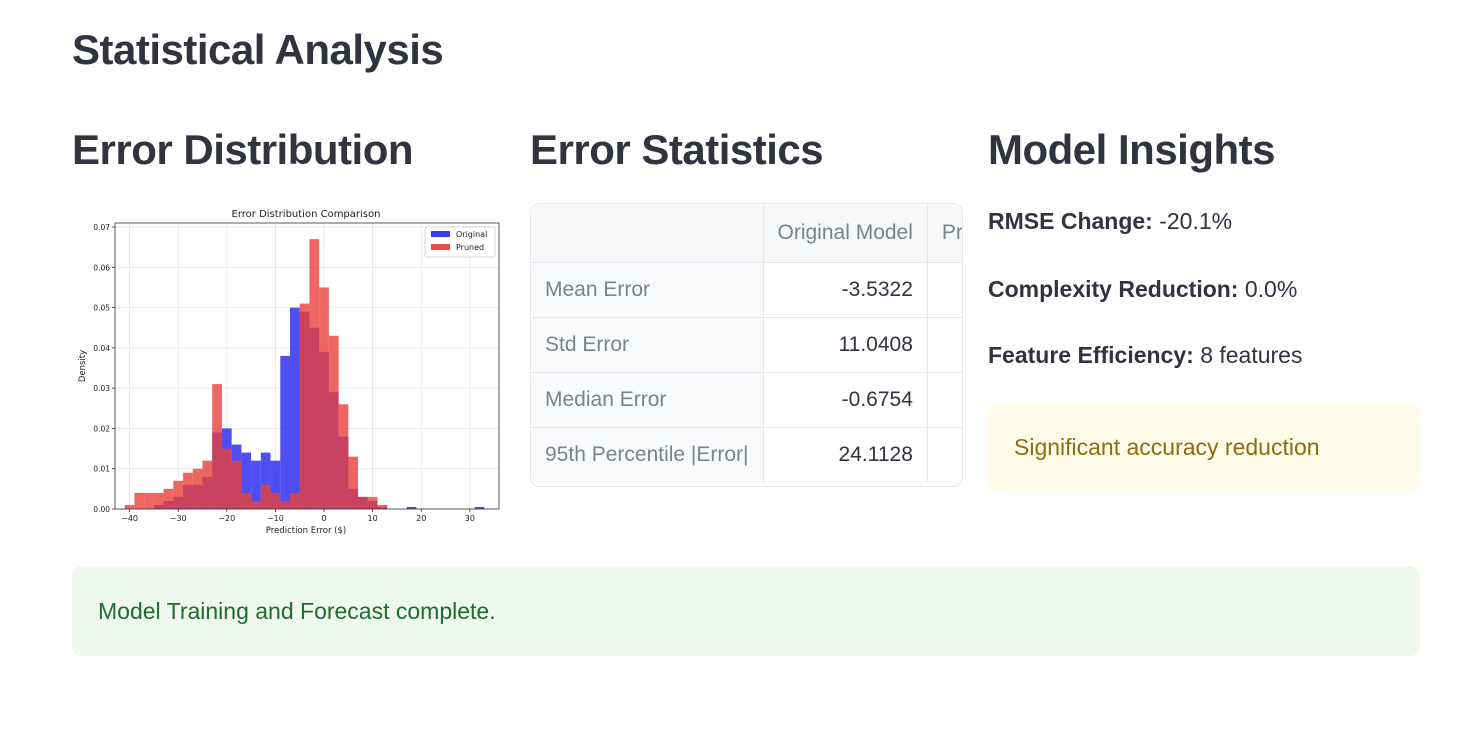 This screenshot has width=1466, height=742. Describe the element at coordinates (258, 49) in the screenshot. I see `page-title: Statistical Analysis` at that location.